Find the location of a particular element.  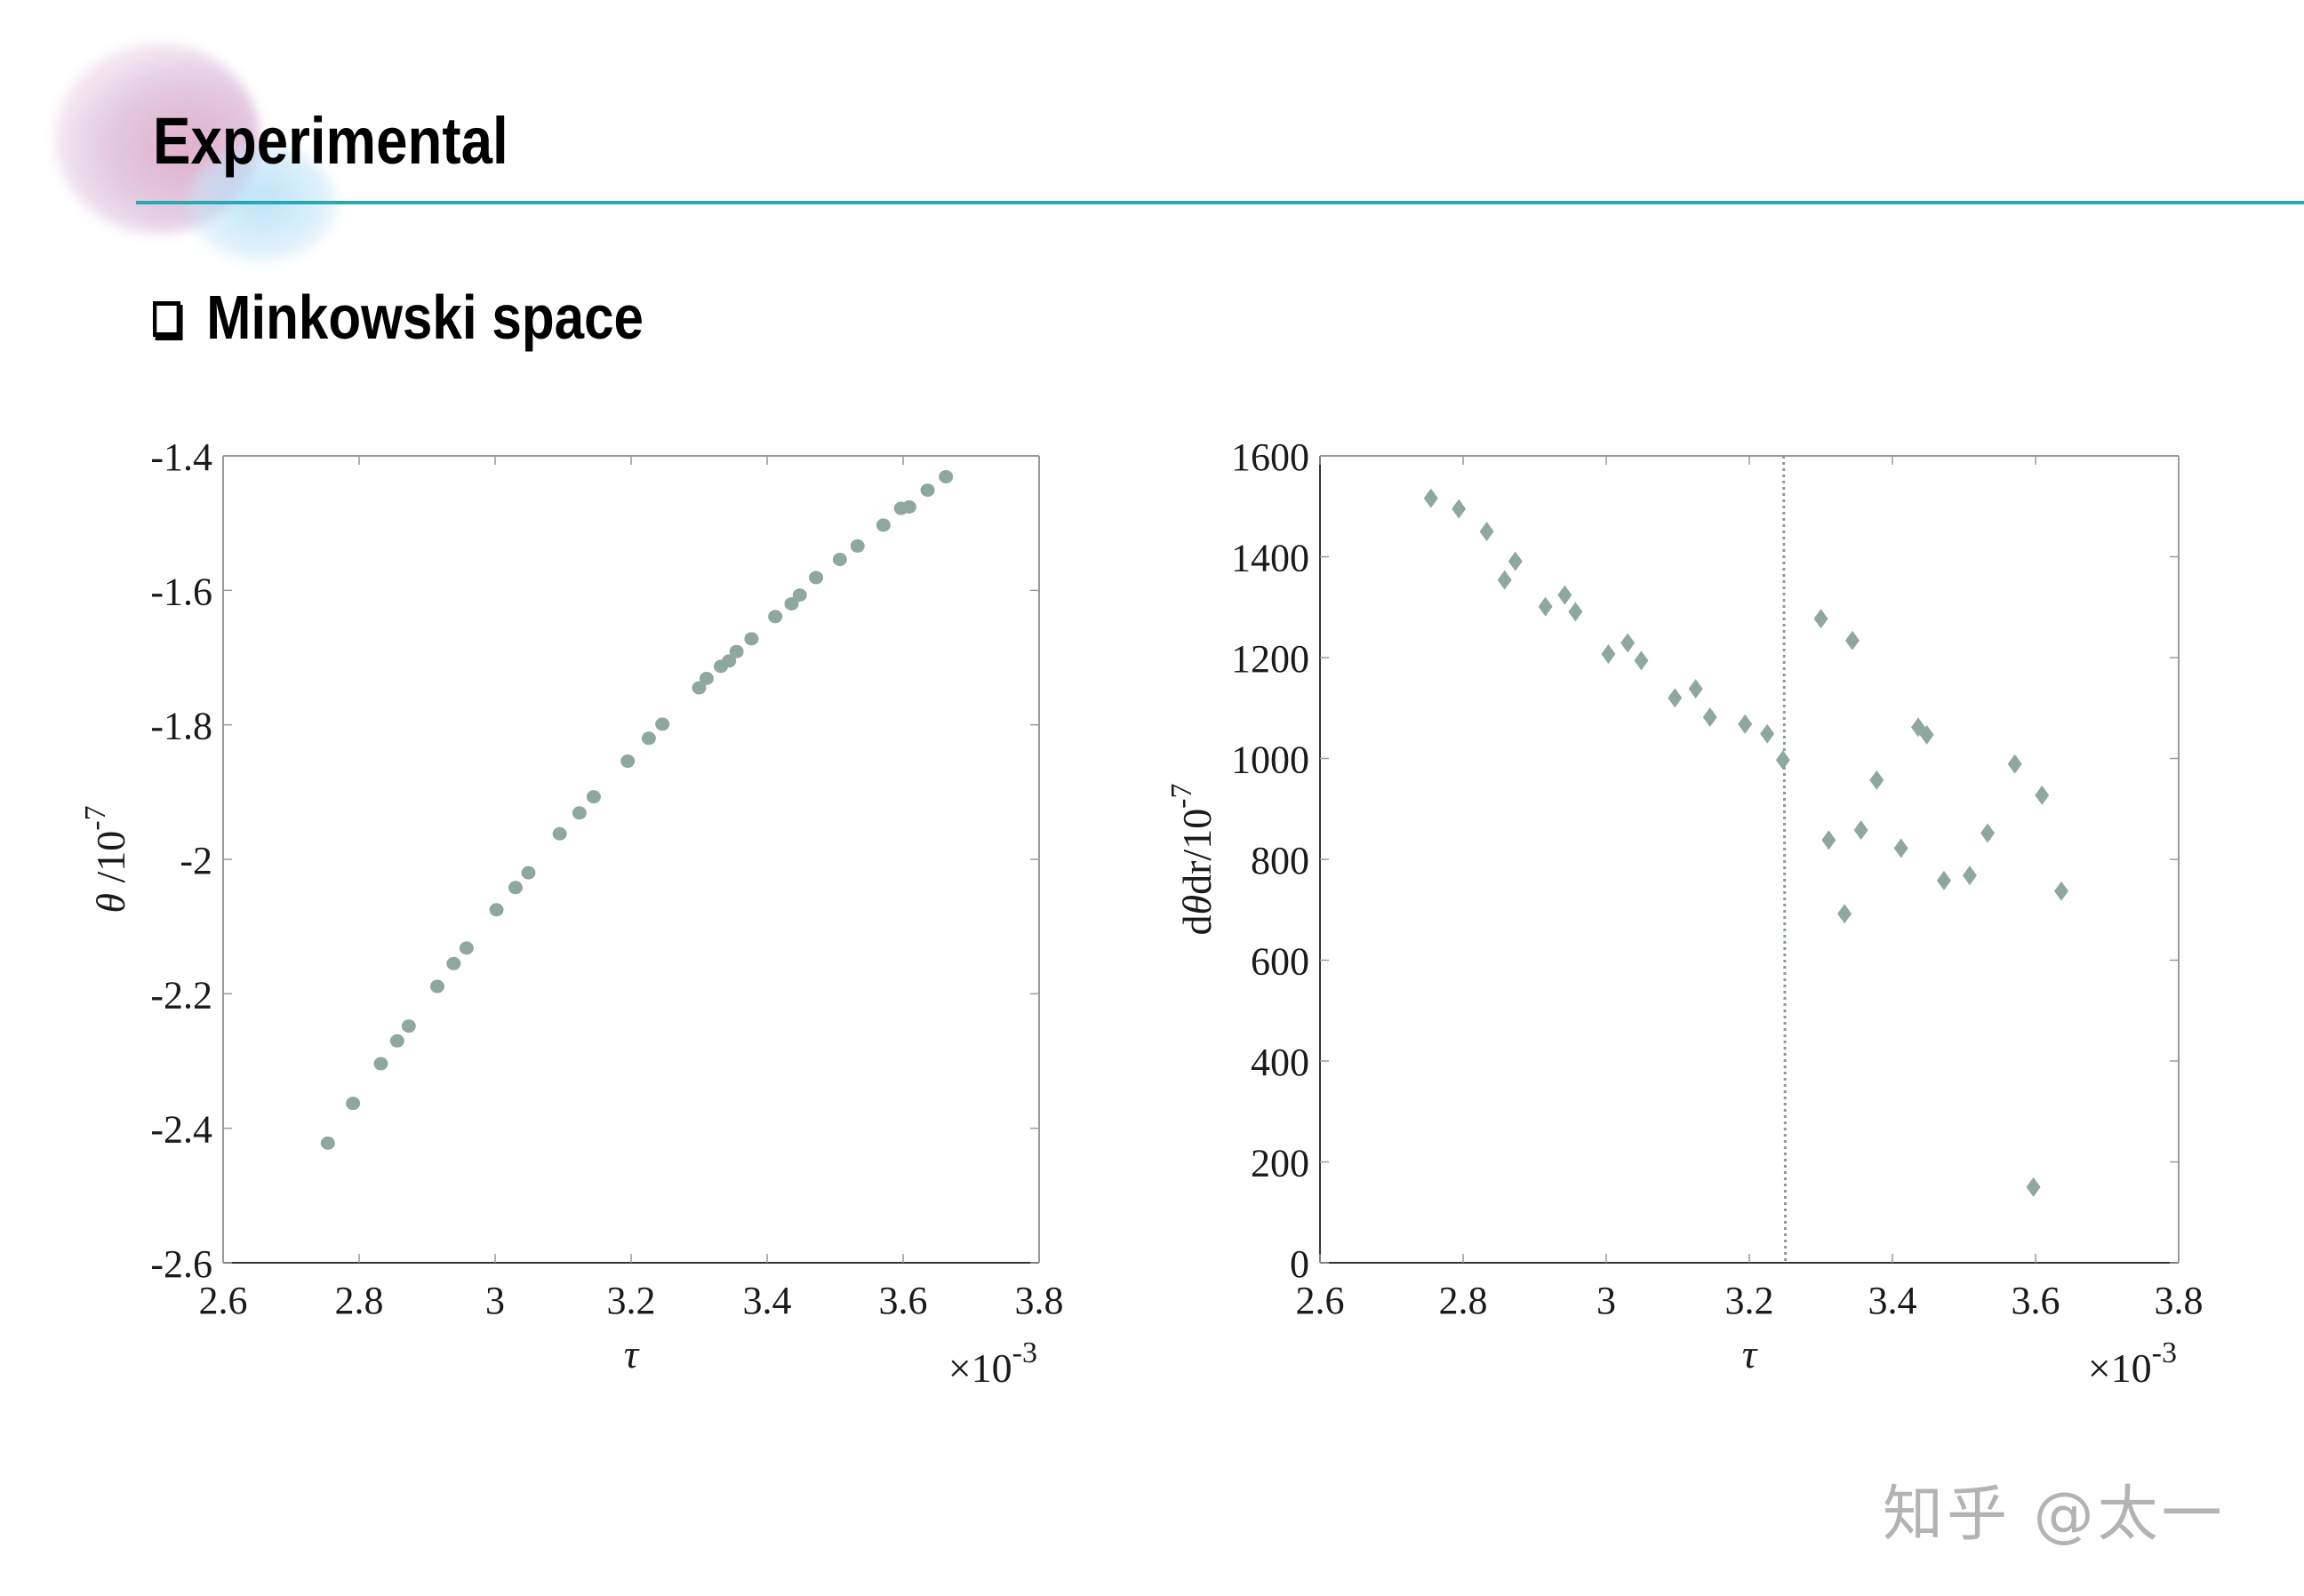

y-tick-label: -2.2 is located at coordinates (181, 995).